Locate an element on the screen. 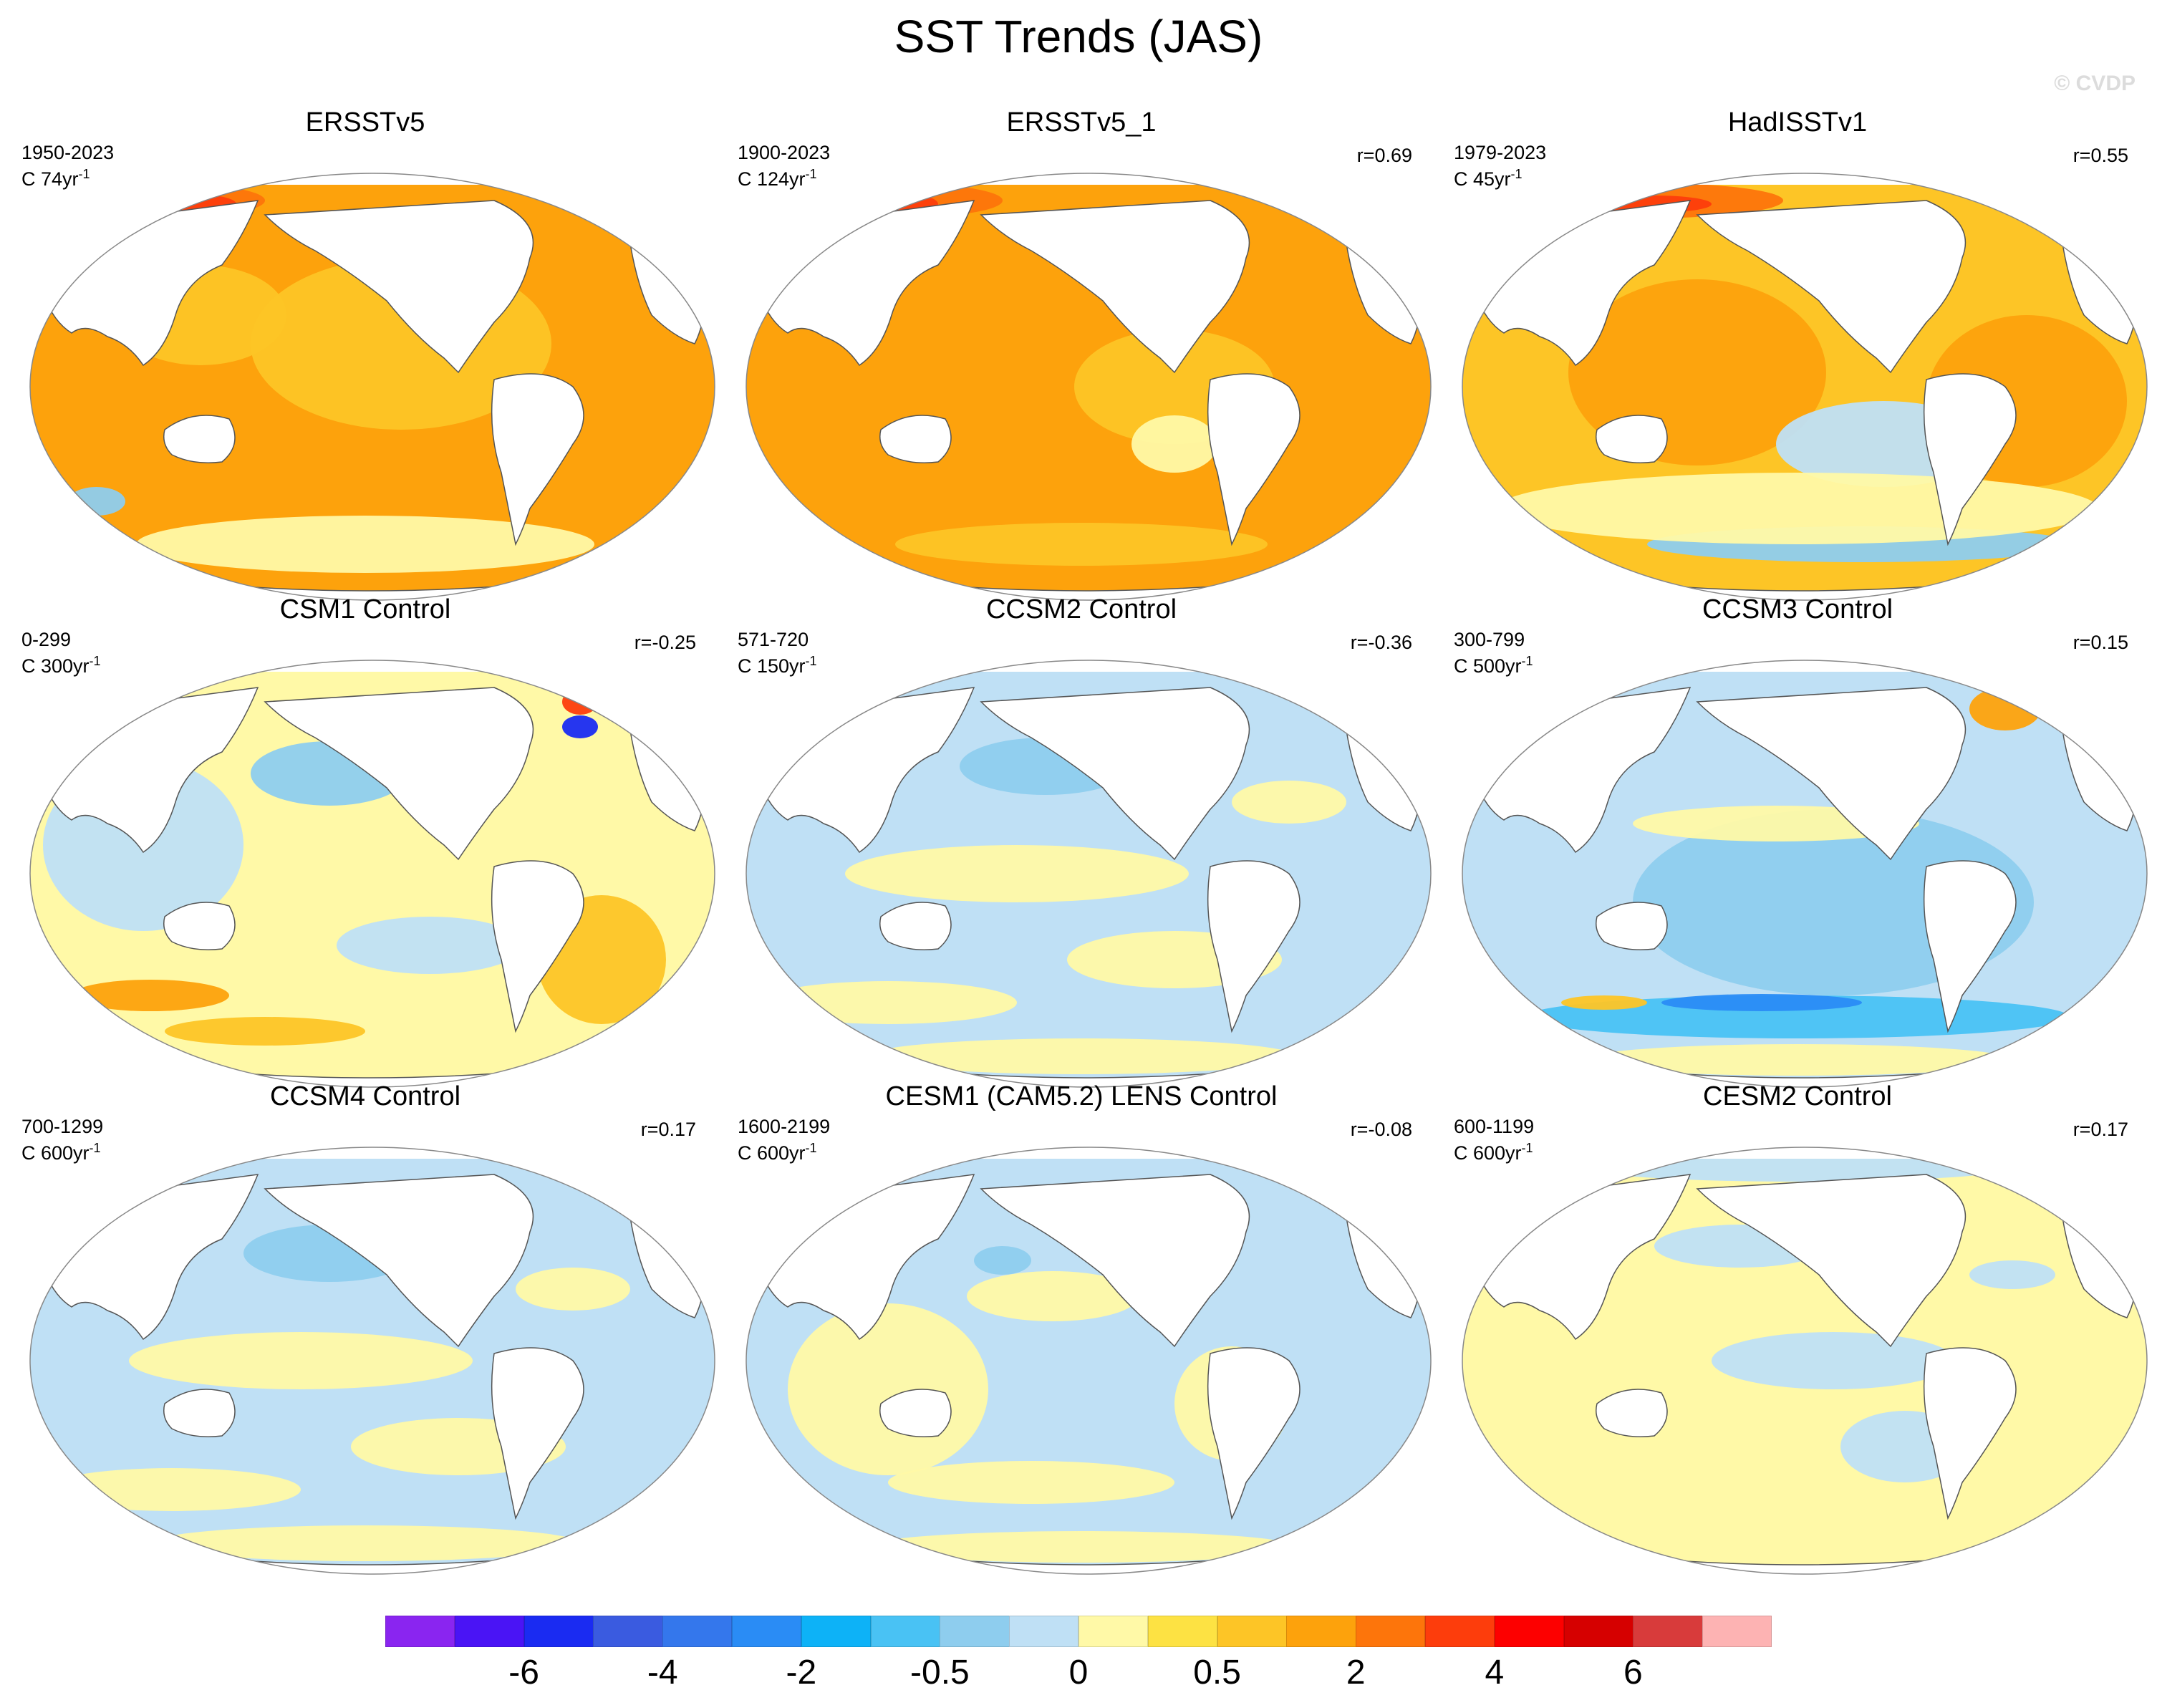 This screenshot has width=2157, height=1708. panel-period: 0-299 C 300yr-1 is located at coordinates (61, 653).